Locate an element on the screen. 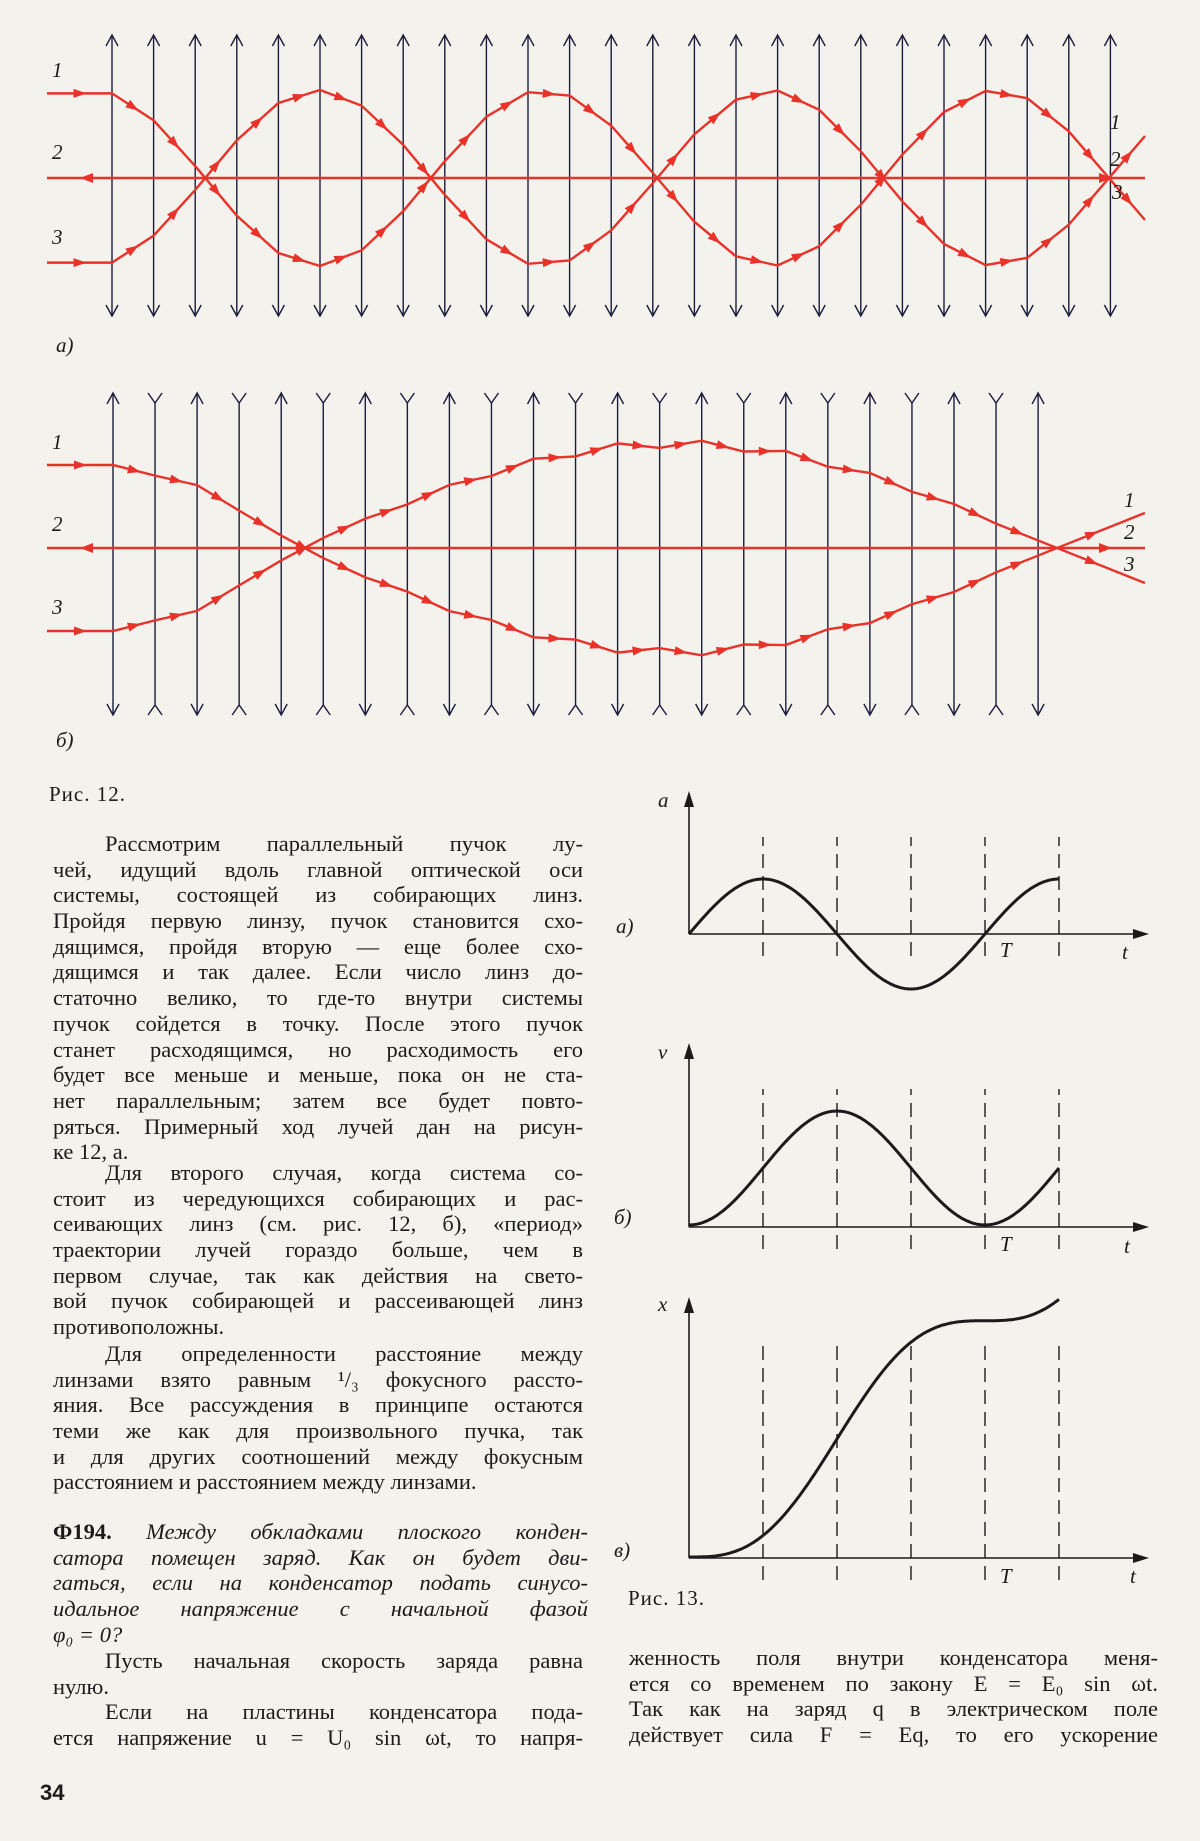 This screenshot has width=1200, height=1841. problem-number: Ф194. is located at coordinates (82, 1531).